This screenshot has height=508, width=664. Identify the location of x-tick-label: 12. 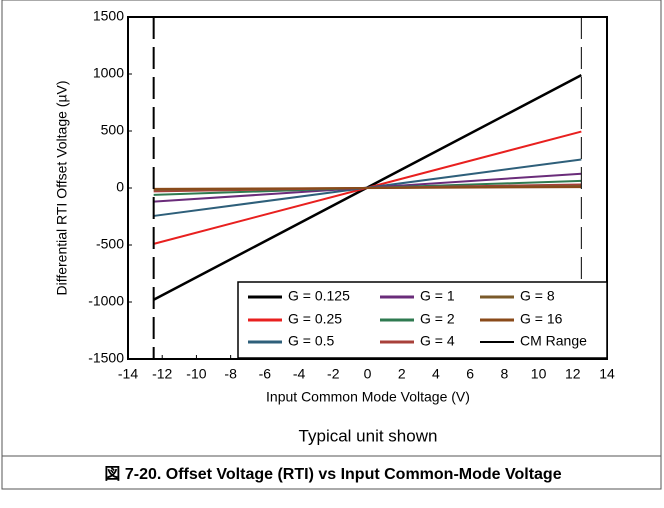
(573, 374).